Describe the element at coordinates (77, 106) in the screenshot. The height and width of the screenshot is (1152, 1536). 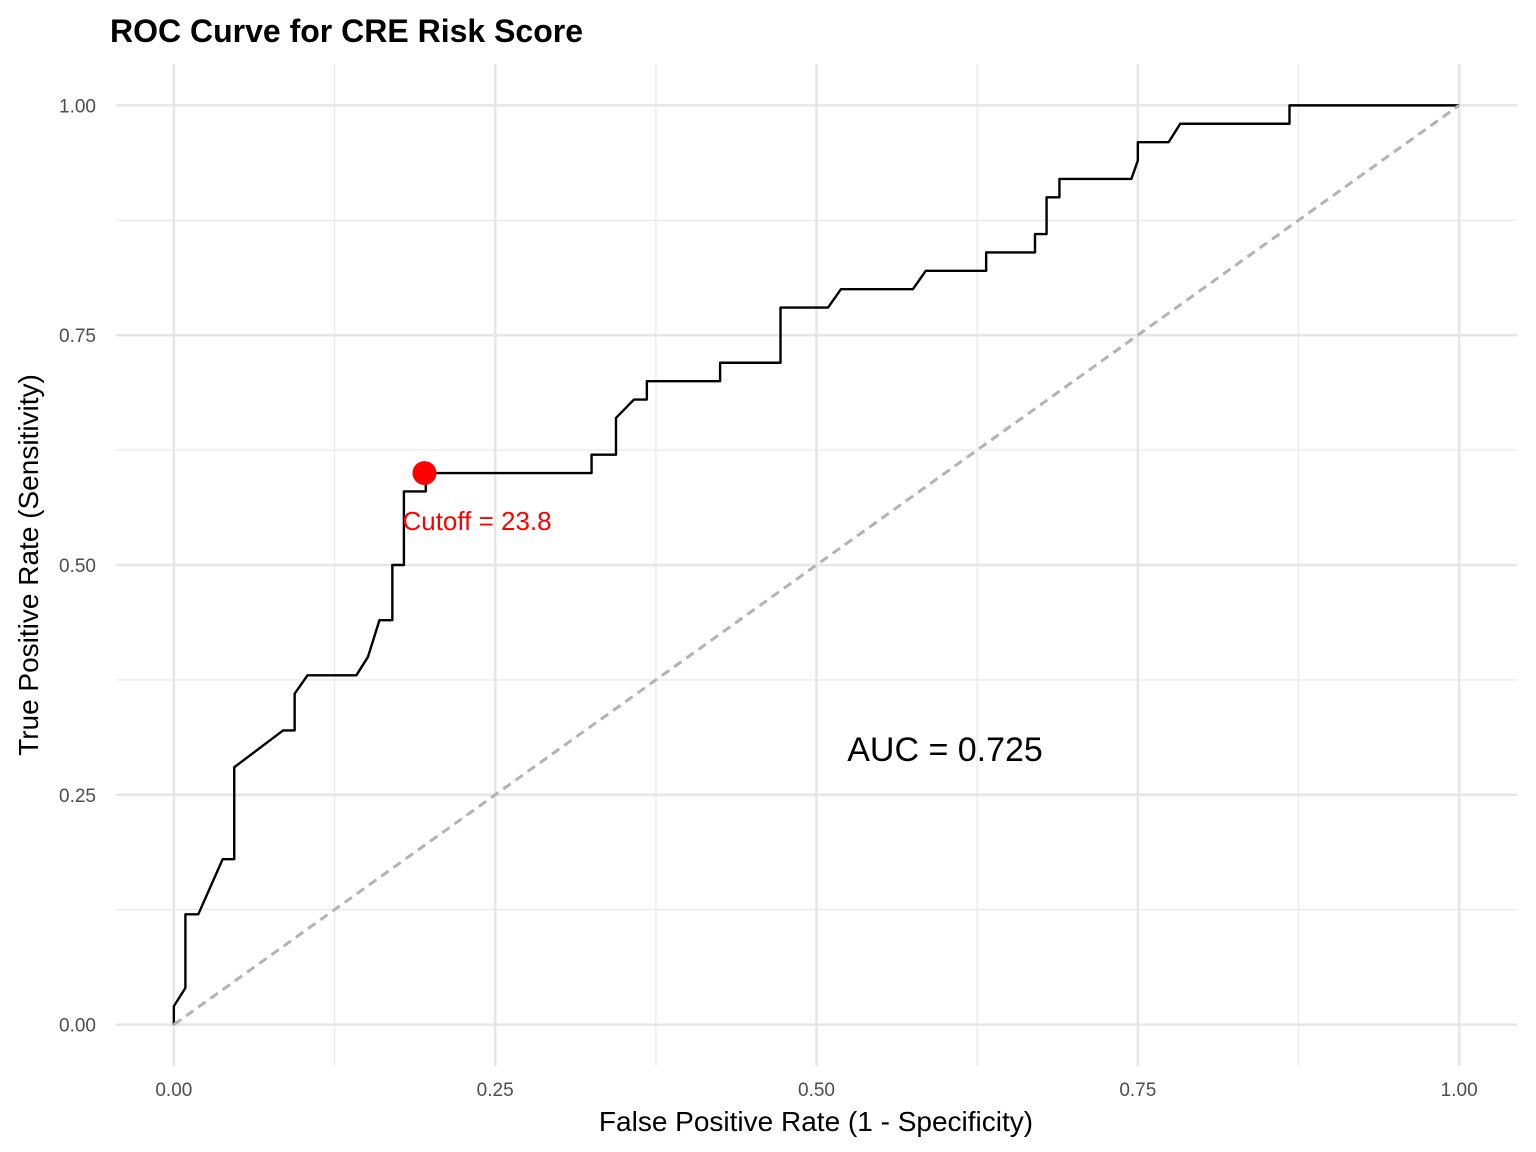
I see `y-tick-label: 1.00` at that location.